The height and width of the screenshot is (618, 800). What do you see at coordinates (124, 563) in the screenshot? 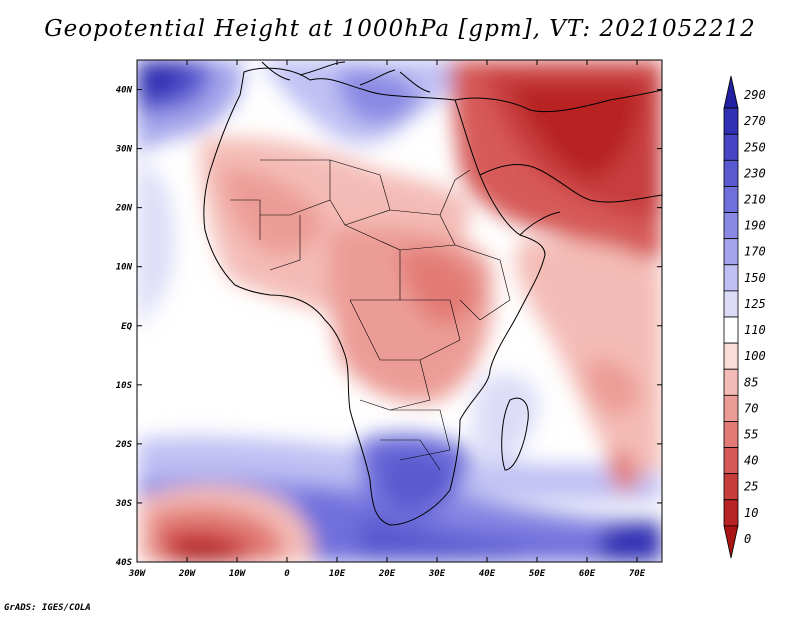
I see `lat-label: 40S` at bounding box center [124, 563].